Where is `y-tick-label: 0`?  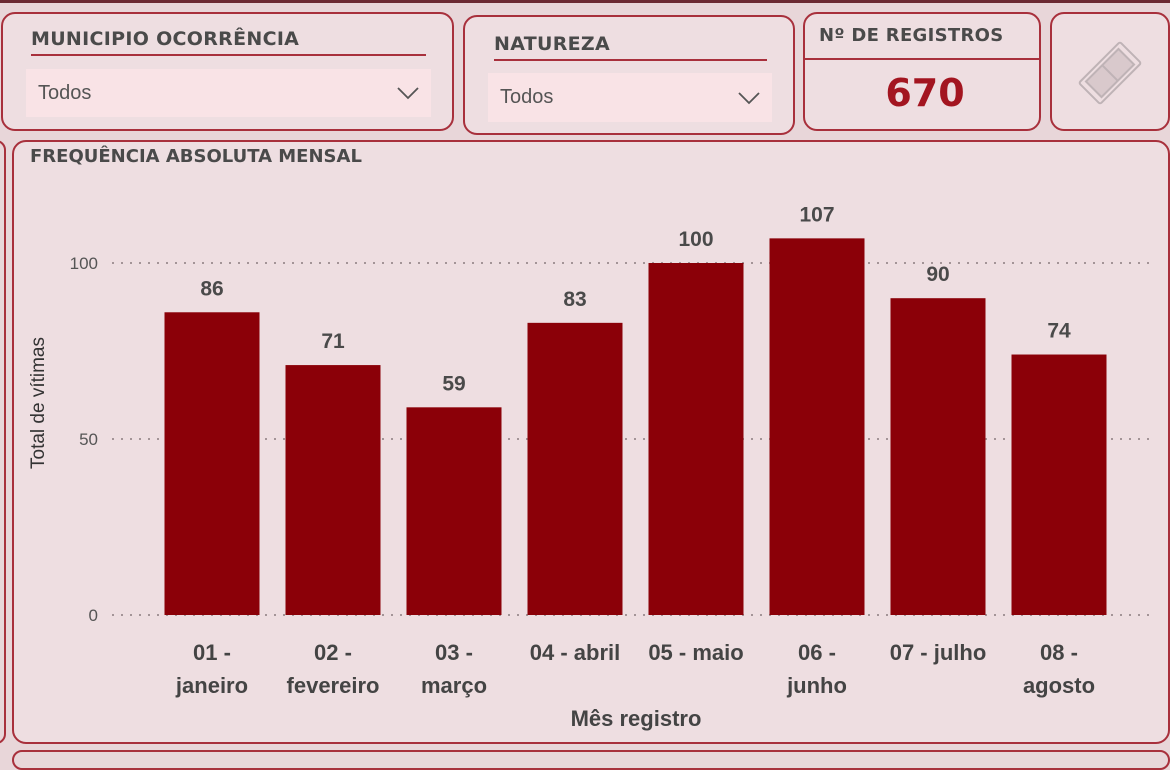 y-tick-label: 0 is located at coordinates (93, 615).